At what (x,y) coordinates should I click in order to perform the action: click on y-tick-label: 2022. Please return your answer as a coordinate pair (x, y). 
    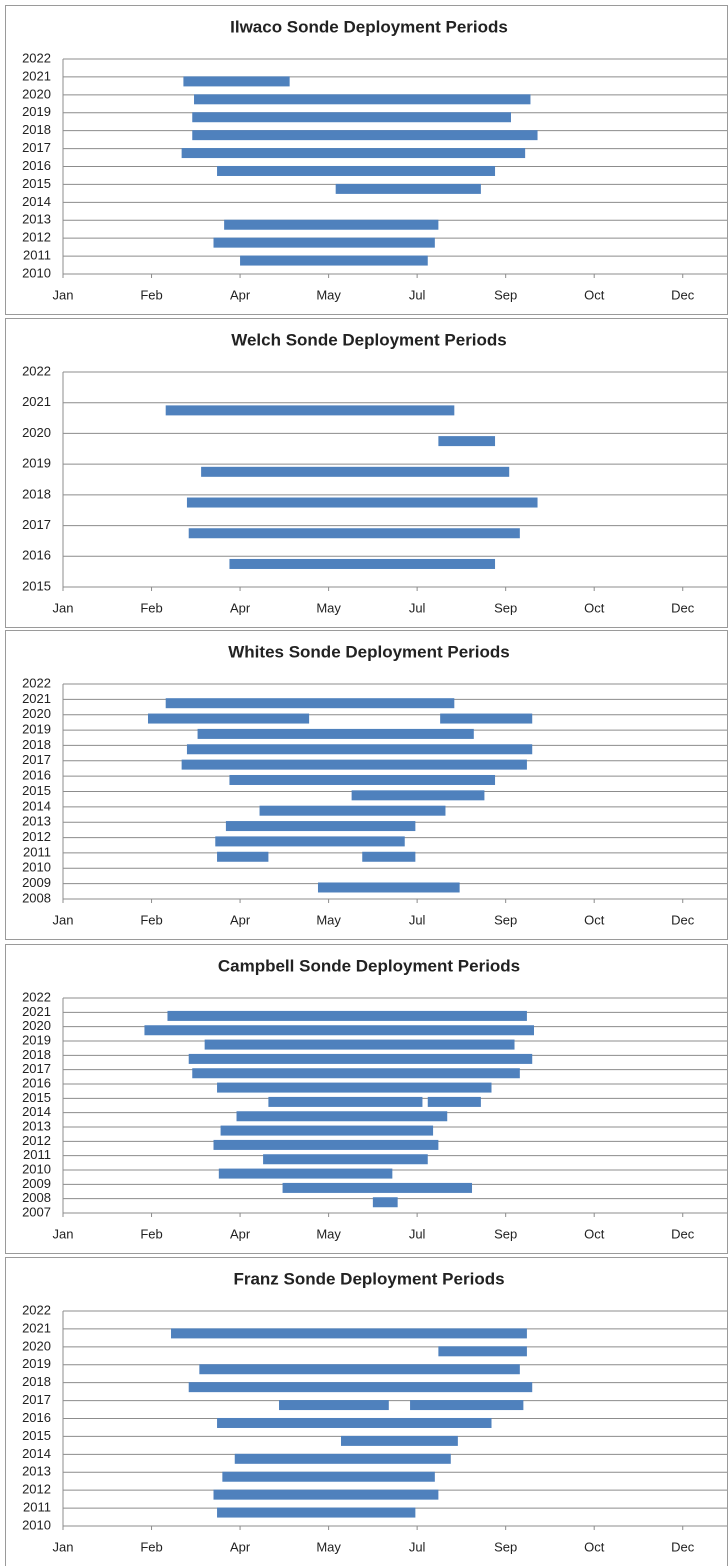
    Looking at the image, I should click on (36, 996).